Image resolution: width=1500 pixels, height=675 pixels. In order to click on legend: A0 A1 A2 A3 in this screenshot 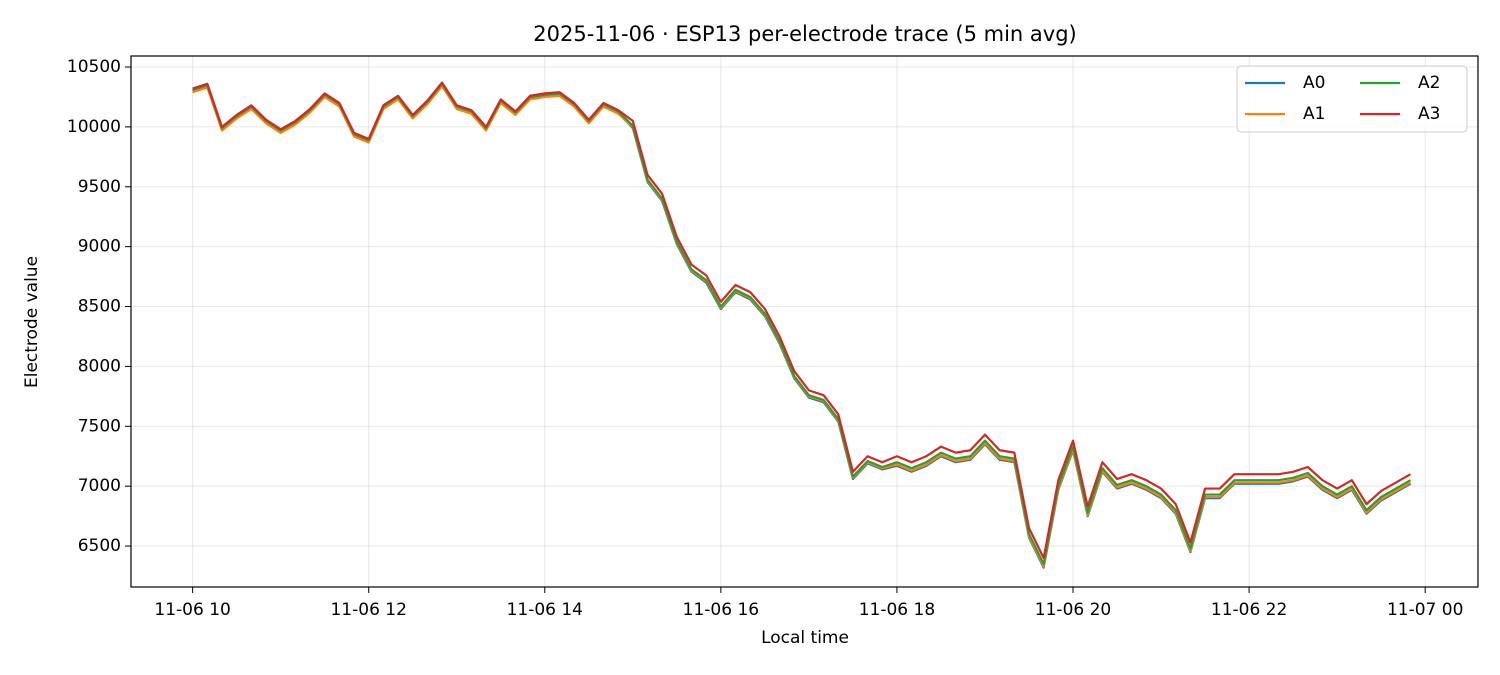, I will do `click(1352, 99)`.